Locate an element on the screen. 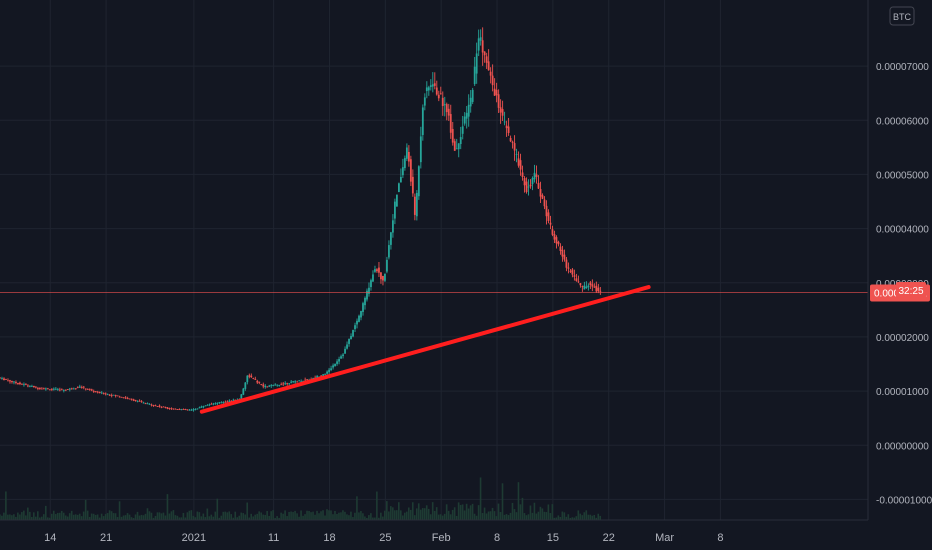 Image resolution: width=932 pixels, height=550 pixels. currency-label: BTC is located at coordinates (902, 17).